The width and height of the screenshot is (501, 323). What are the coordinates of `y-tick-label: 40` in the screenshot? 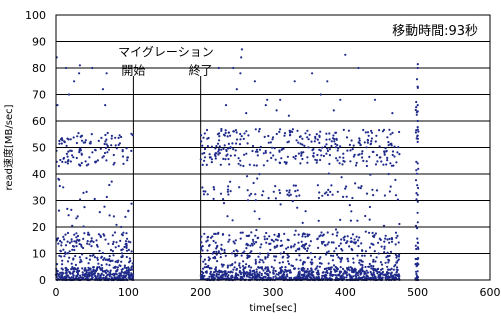 It's located at (39, 174).